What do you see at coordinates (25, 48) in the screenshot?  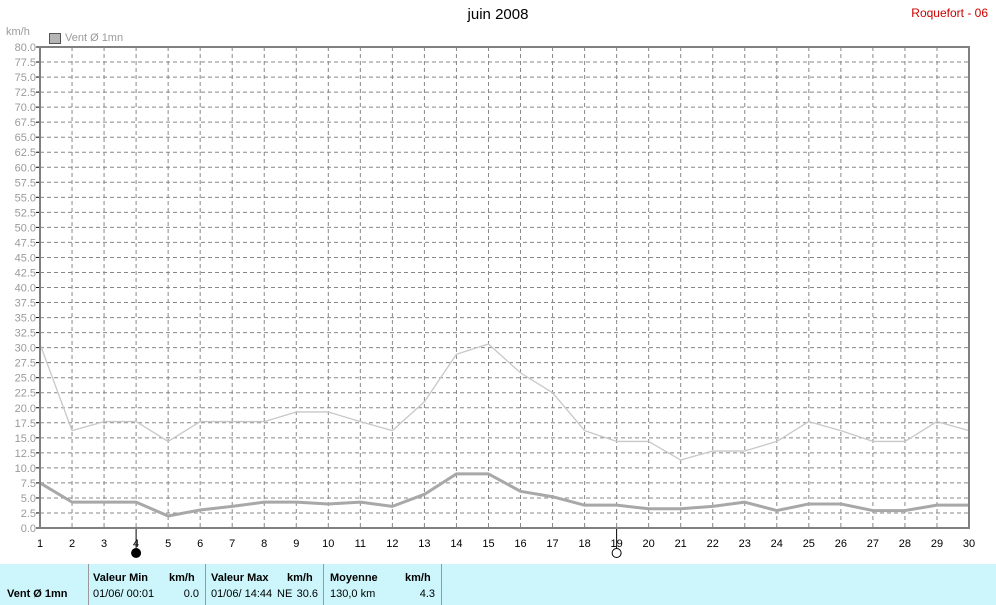 I see `y-tick-label: 80.0` at bounding box center [25, 48].